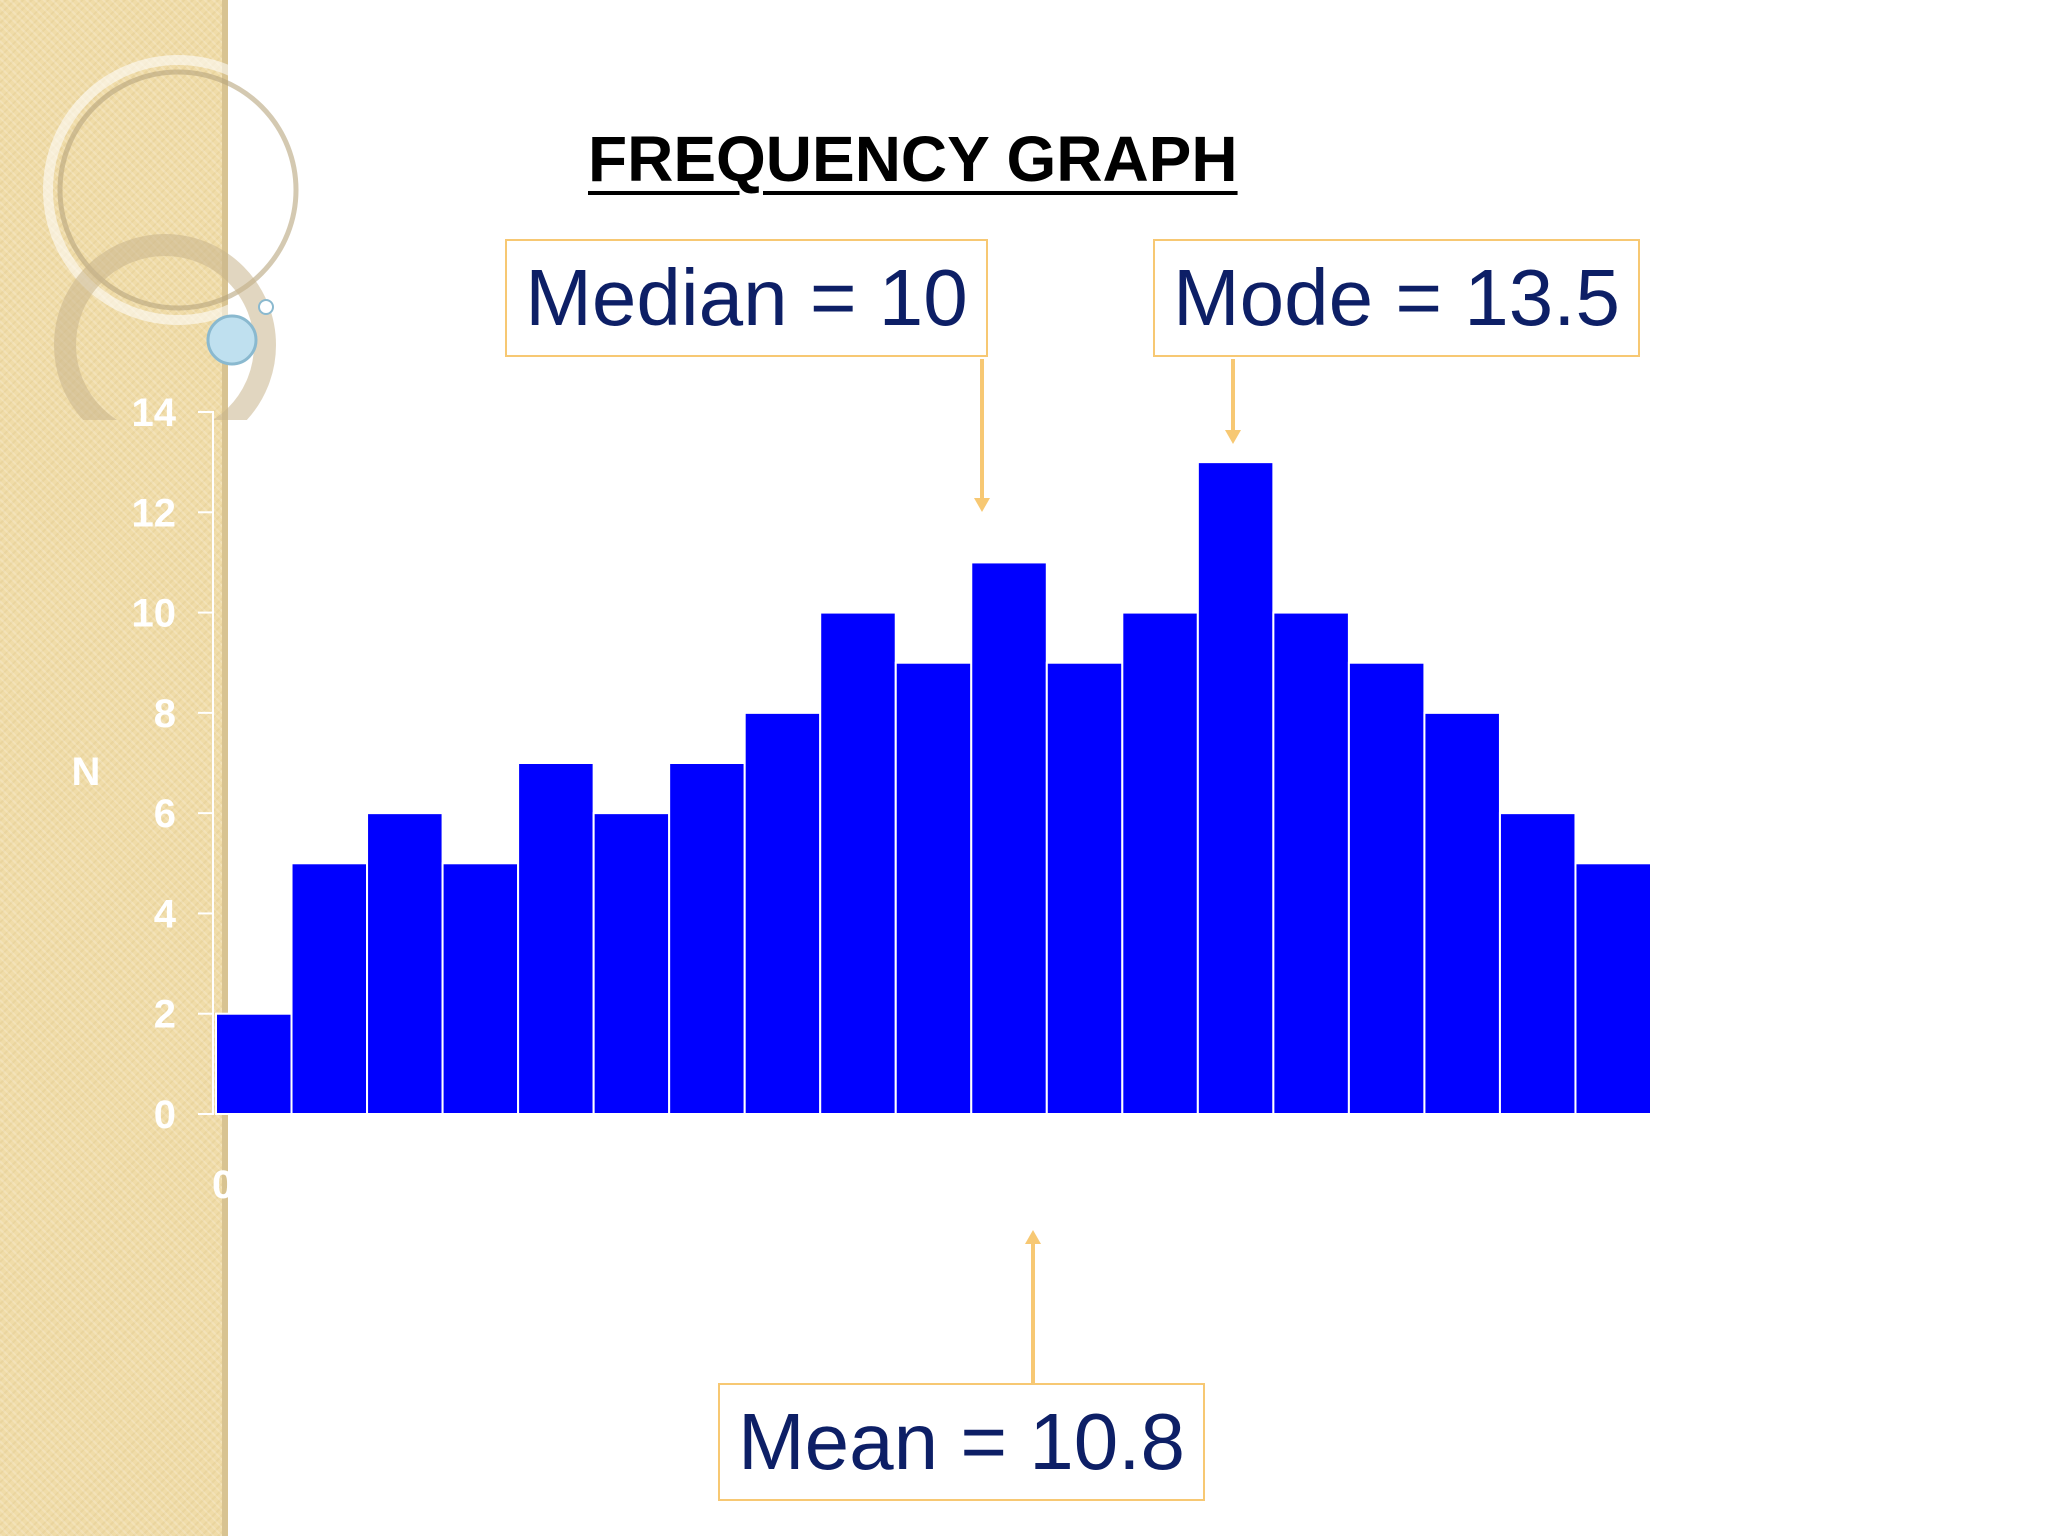 The width and height of the screenshot is (2048, 1536). What do you see at coordinates (266, 307) in the screenshot?
I see `deco-bubble-small` at bounding box center [266, 307].